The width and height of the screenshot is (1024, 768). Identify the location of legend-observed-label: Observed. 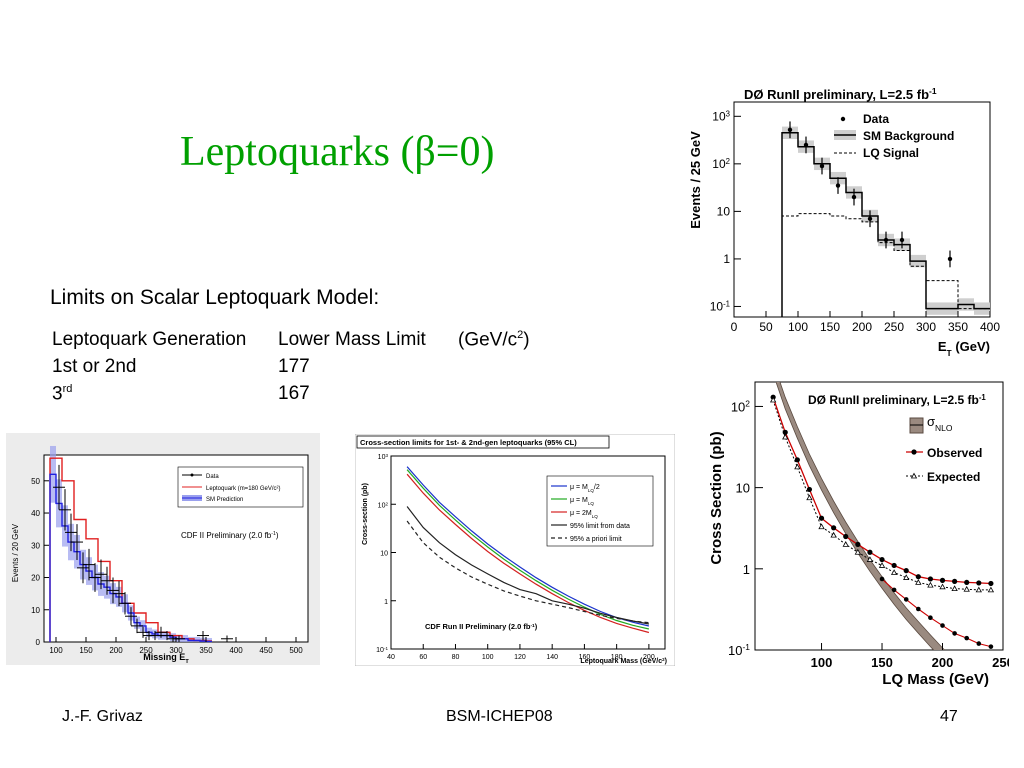
(954, 453).